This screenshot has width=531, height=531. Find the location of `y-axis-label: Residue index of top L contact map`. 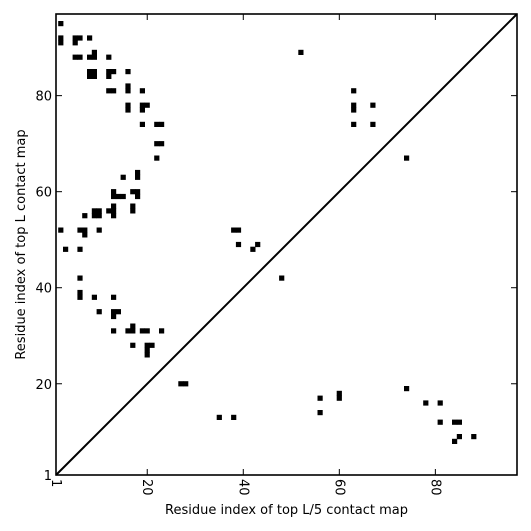

y-axis-label: Residue index of top L contact map is located at coordinates (21, 244).